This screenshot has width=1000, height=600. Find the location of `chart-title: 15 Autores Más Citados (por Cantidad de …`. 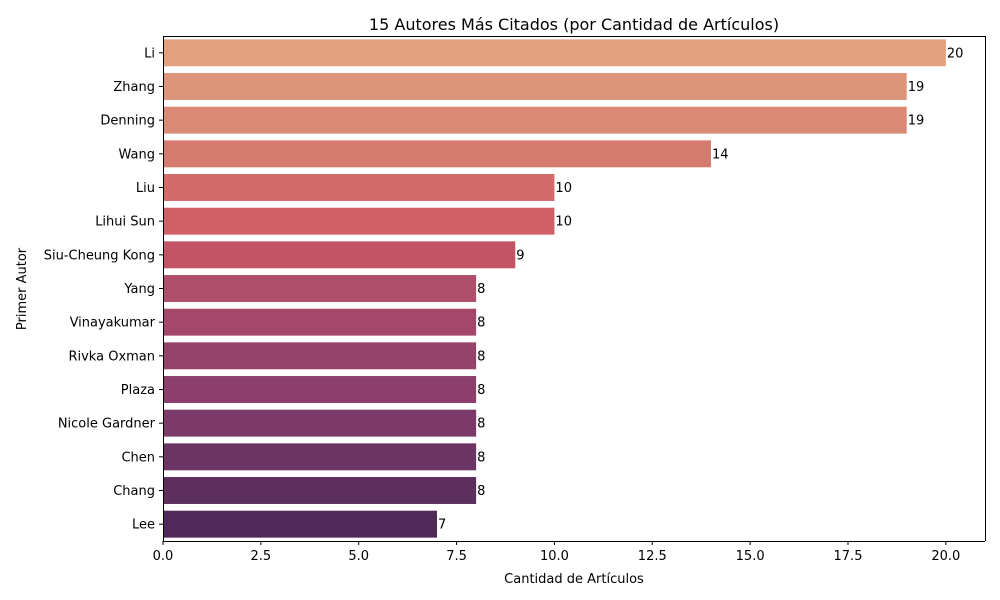

chart-title: 15 Autores Más Citados (por Cantidad de … is located at coordinates (574, 24).